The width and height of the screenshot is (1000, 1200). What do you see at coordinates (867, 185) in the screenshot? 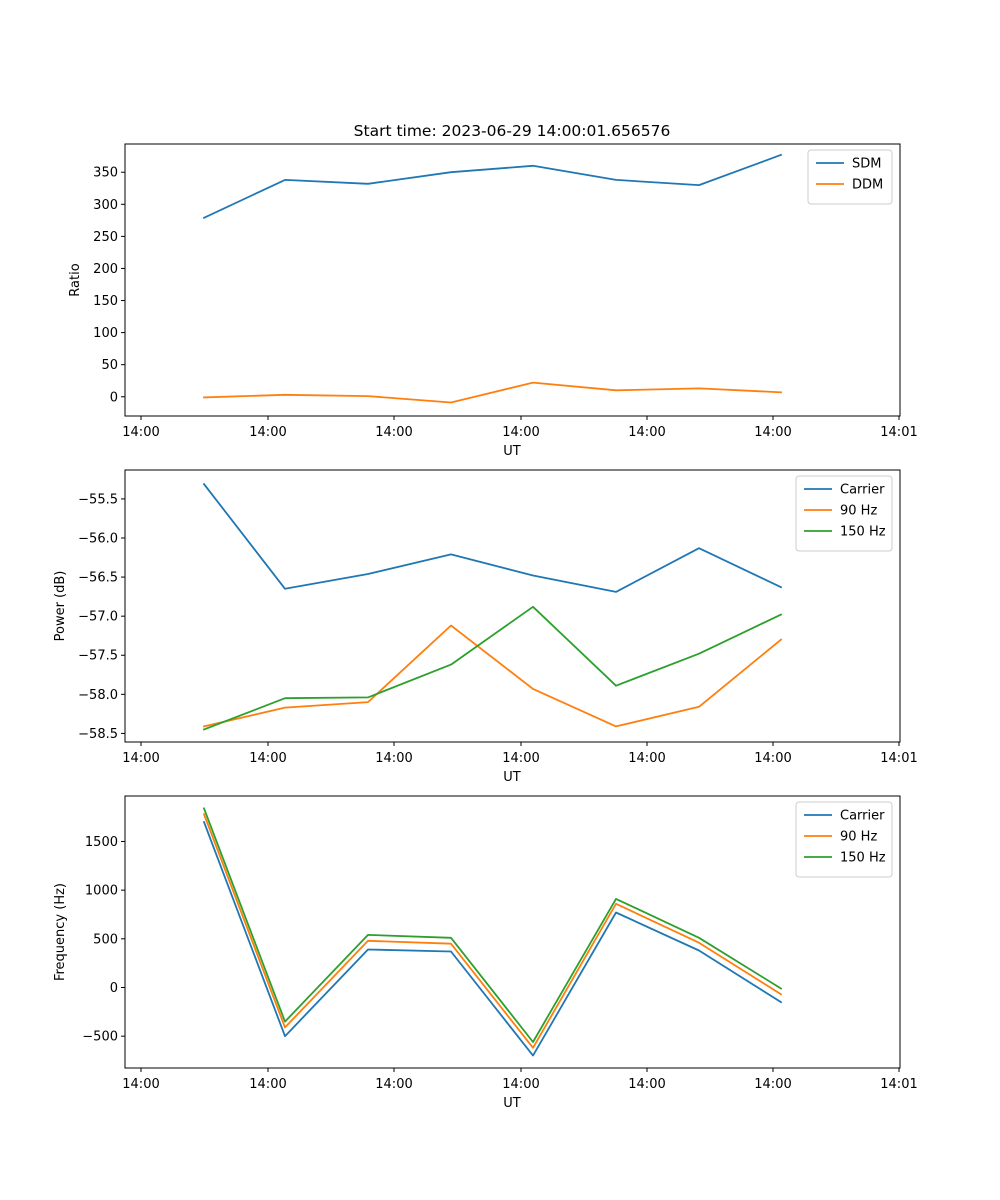
I see `legend-label-ddm: DDM` at bounding box center [867, 185].